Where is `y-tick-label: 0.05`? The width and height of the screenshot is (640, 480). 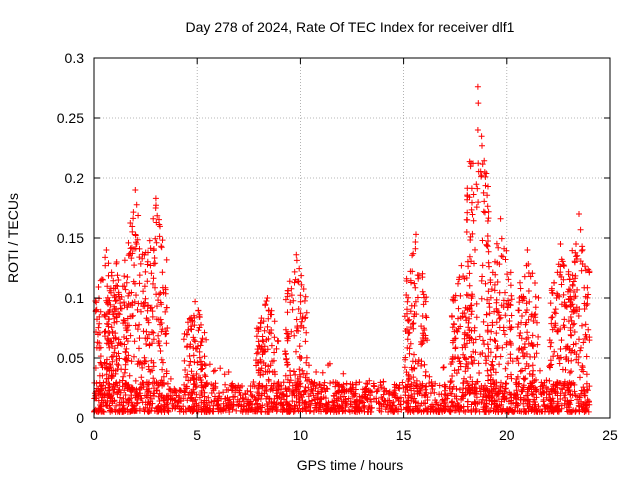
y-tick-label: 0.05 is located at coordinates (70, 358).